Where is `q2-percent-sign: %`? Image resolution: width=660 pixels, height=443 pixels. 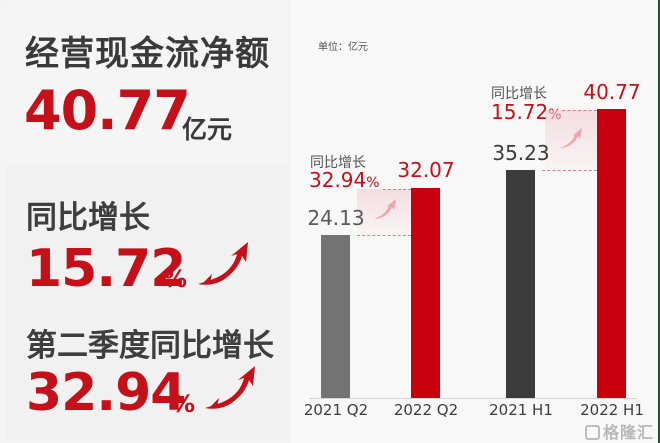 q2-percent-sign: % is located at coordinates (183, 404).